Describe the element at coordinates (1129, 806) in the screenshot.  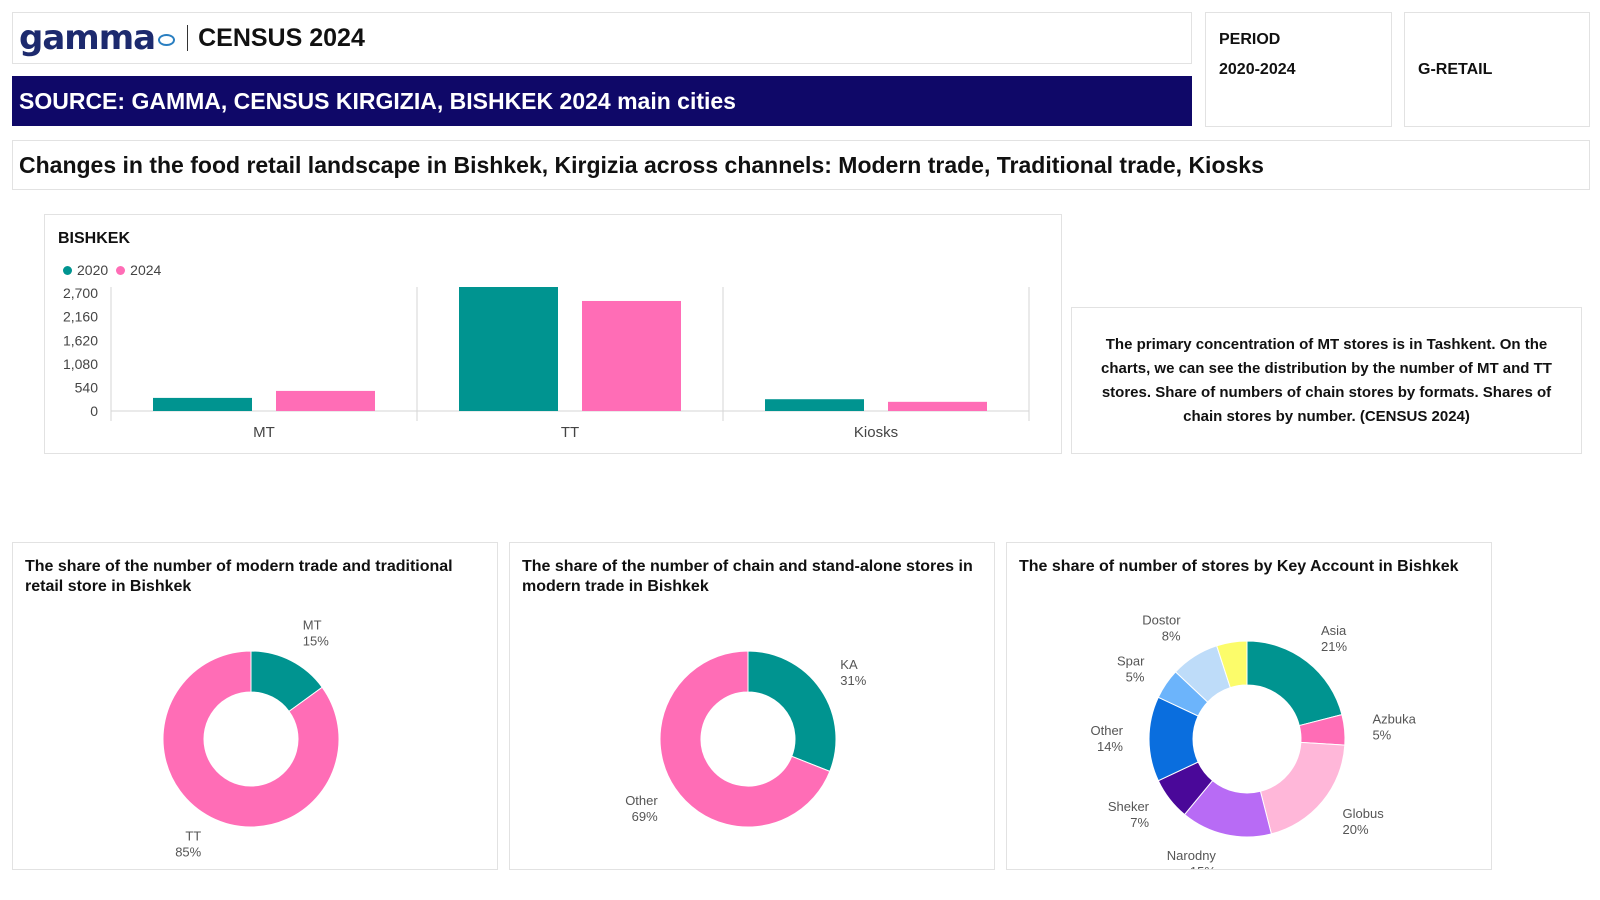
I see `slice-label-sheker: Sheker` at that location.